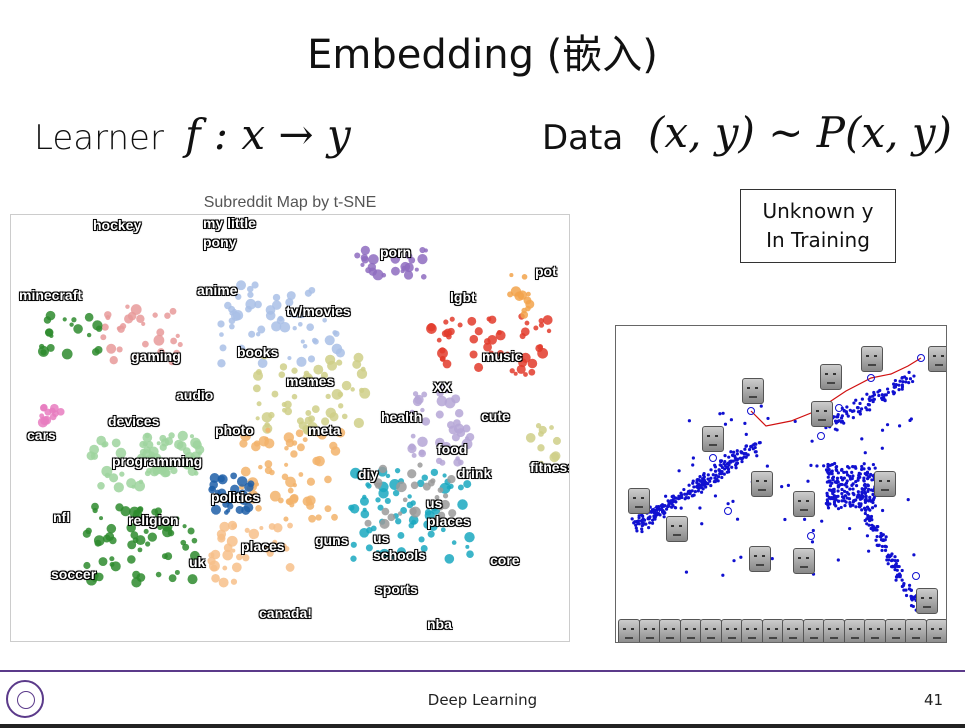 Image resolution: width=965 pixels, height=728 pixels. Describe the element at coordinates (839, 408) in the screenshot. I see `manifold-marker` at that location.